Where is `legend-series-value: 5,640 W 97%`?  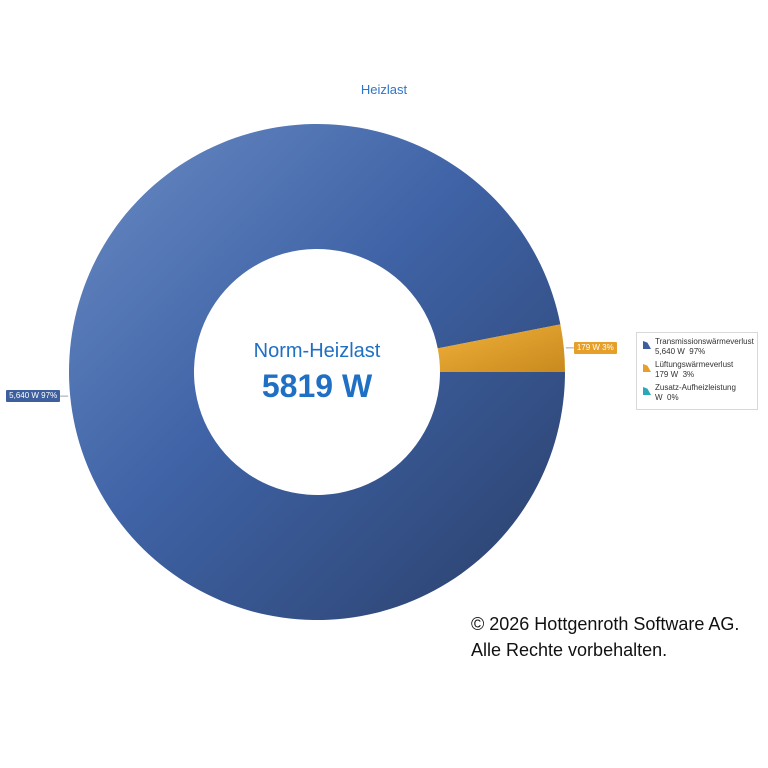 legend-series-value: 5,640 W 97% is located at coordinates (680, 351).